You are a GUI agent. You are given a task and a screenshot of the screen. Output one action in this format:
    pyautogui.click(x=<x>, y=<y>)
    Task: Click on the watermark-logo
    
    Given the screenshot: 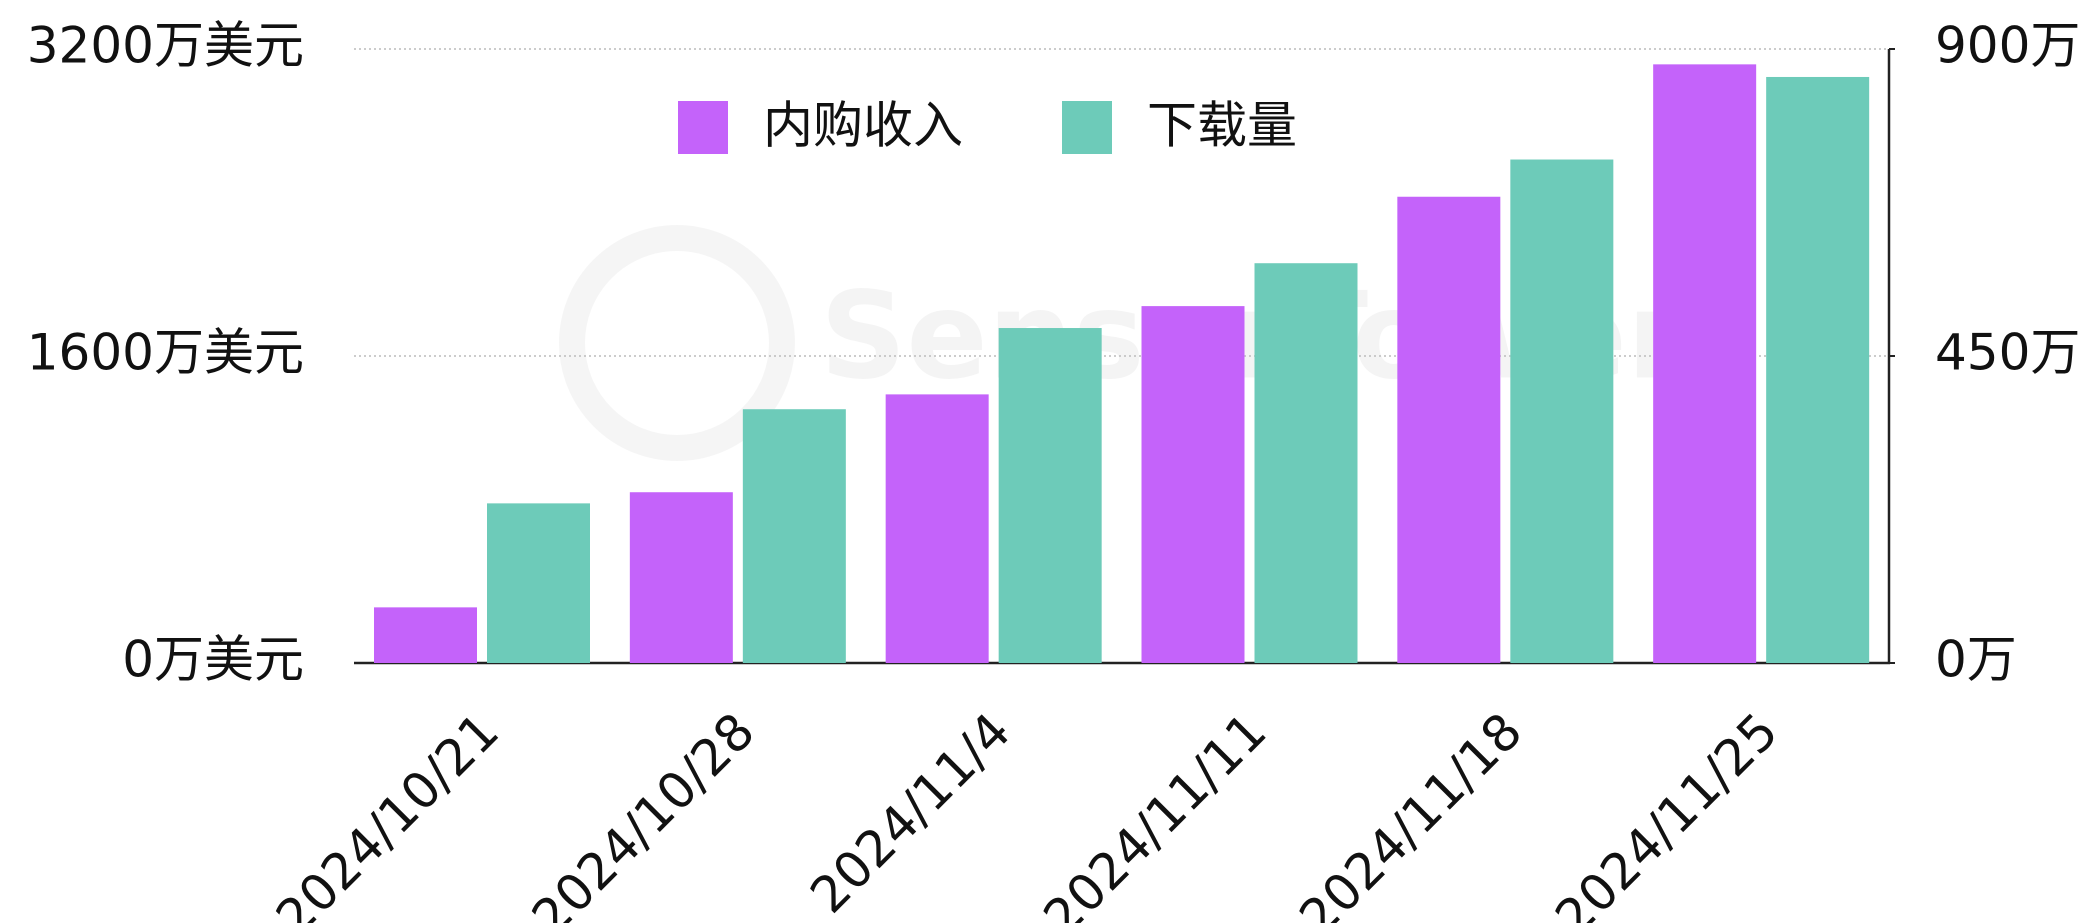 What is the action you would take?
    pyautogui.click(x=677, y=343)
    